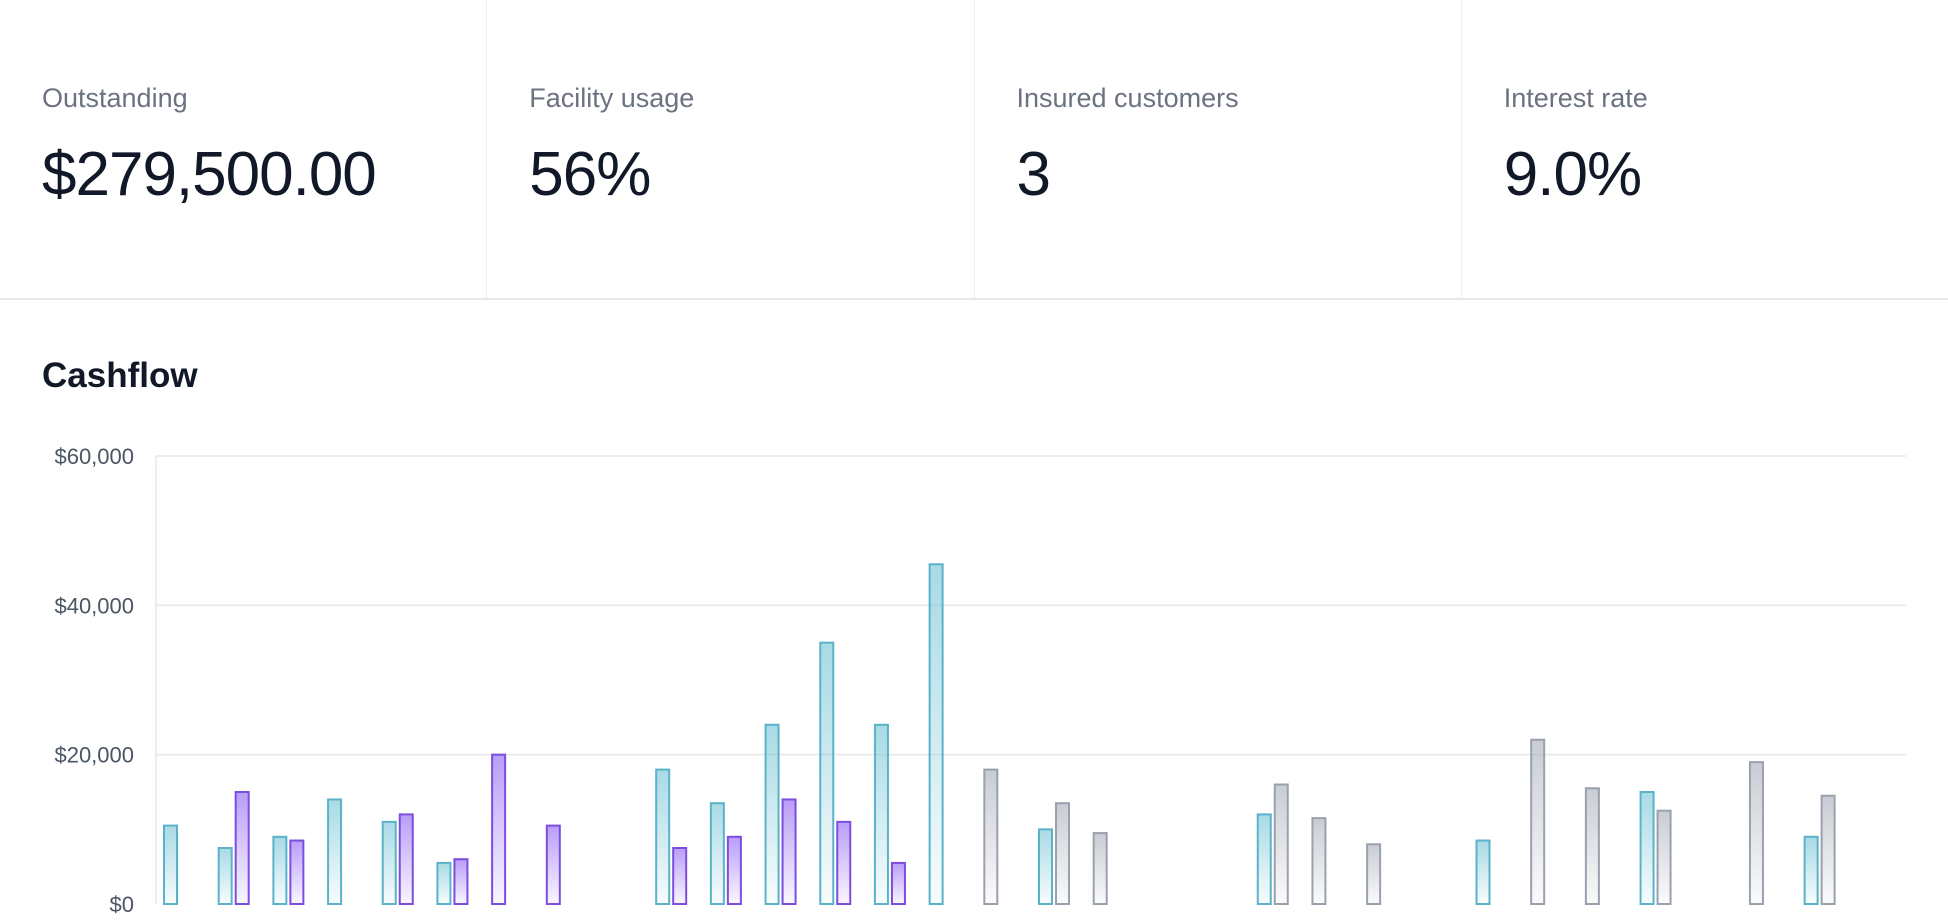  I want to click on stat-insured-customers: Insured customers 3, so click(1218, 149).